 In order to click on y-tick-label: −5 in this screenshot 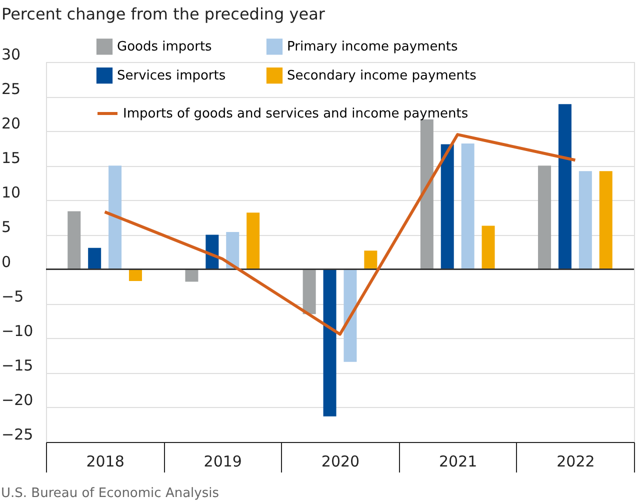, I will do `click(13, 296)`.